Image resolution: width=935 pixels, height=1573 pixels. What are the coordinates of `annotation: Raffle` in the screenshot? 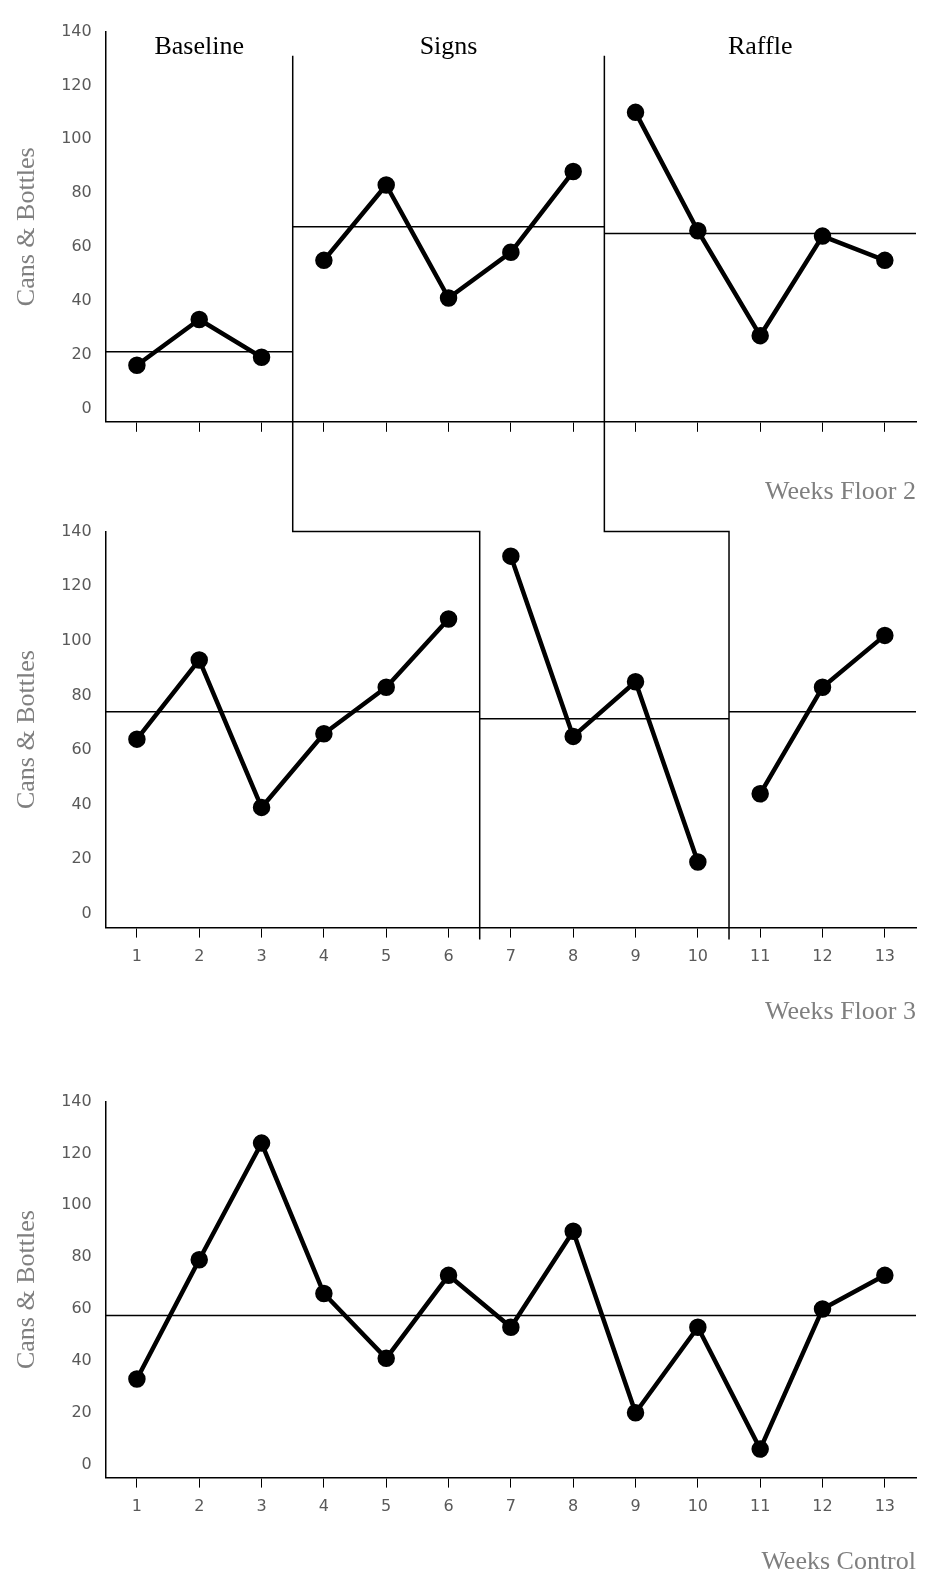 It's located at (760, 46).